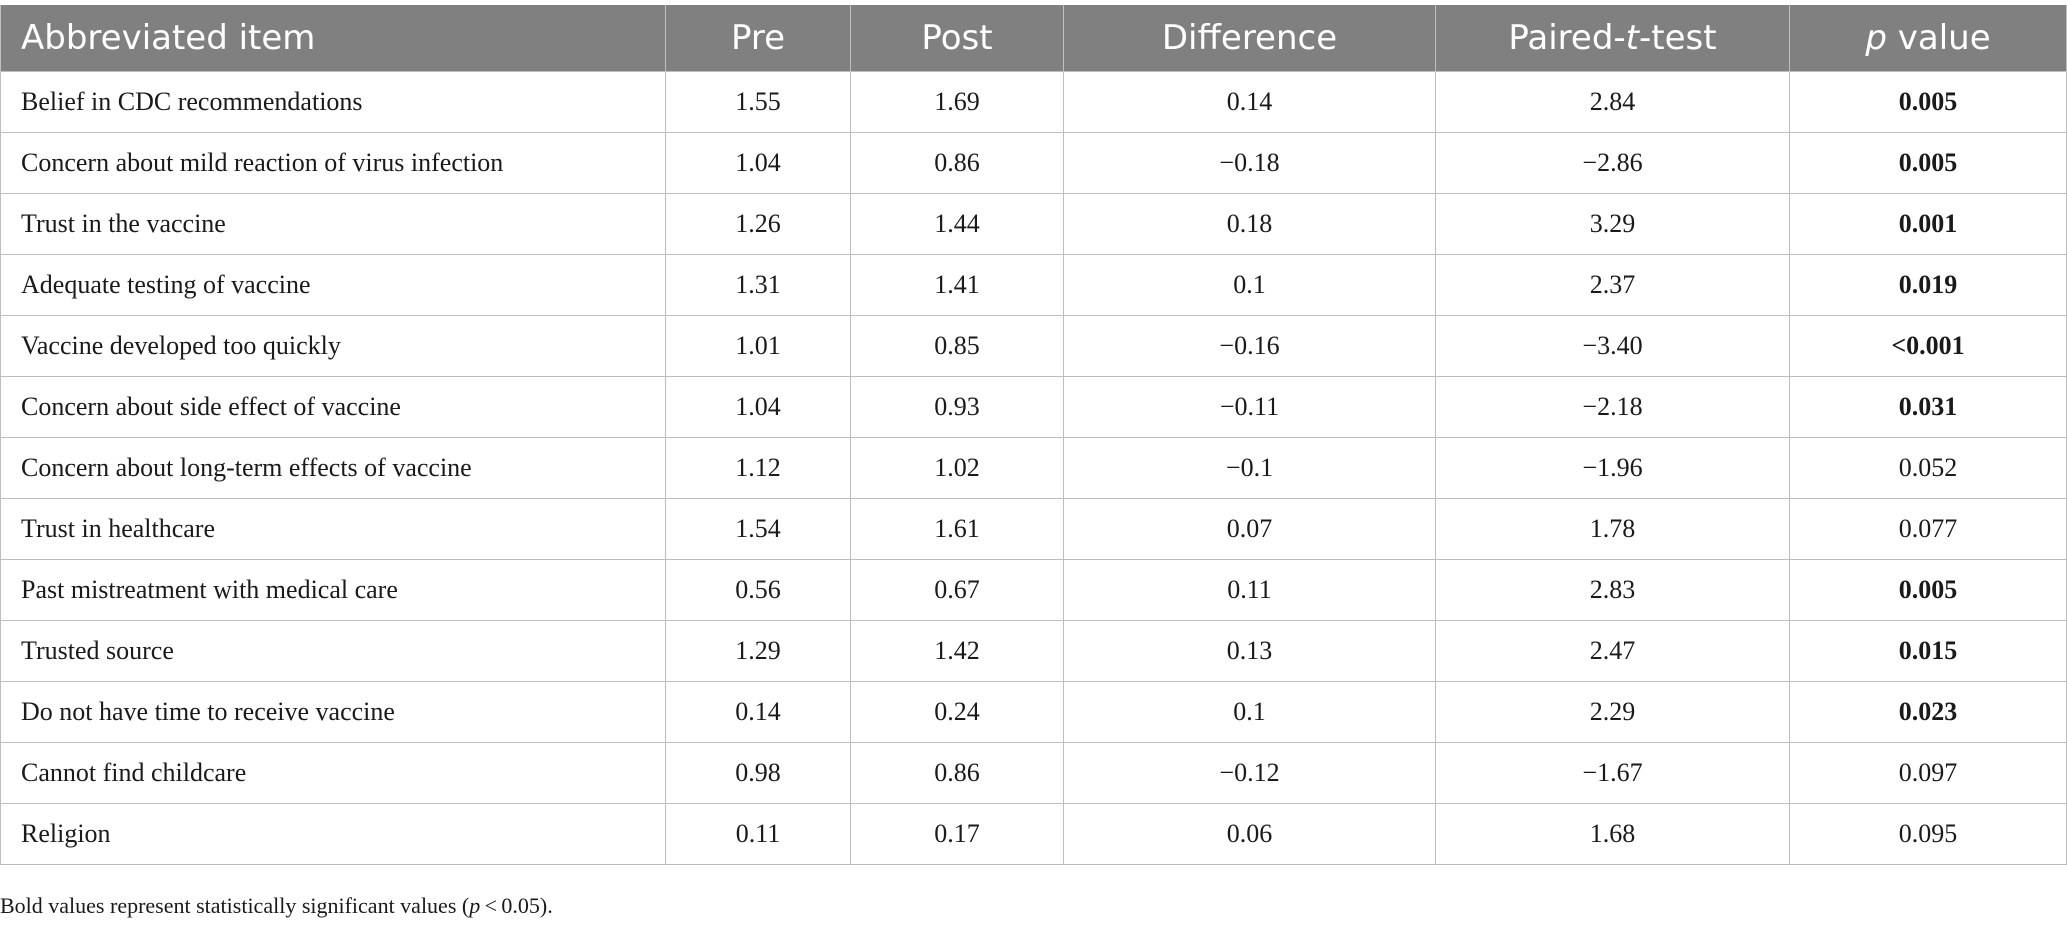 The width and height of the screenshot is (2067, 926). What do you see at coordinates (957, 102) in the screenshot?
I see `cell-post: 1.69` at bounding box center [957, 102].